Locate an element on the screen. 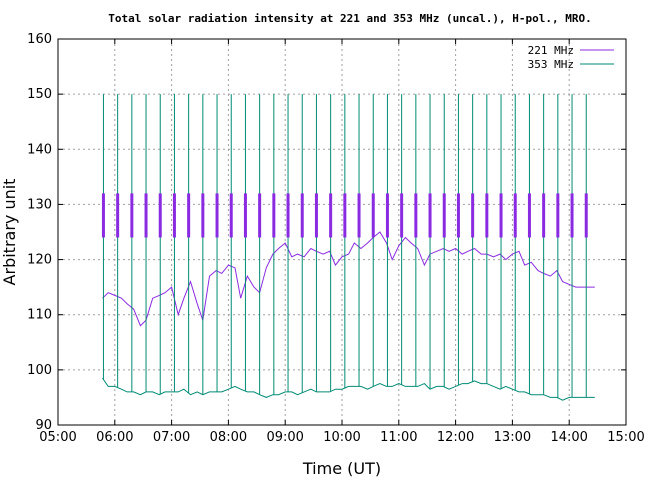  x-tick-label: 07:00 is located at coordinates (171, 437).